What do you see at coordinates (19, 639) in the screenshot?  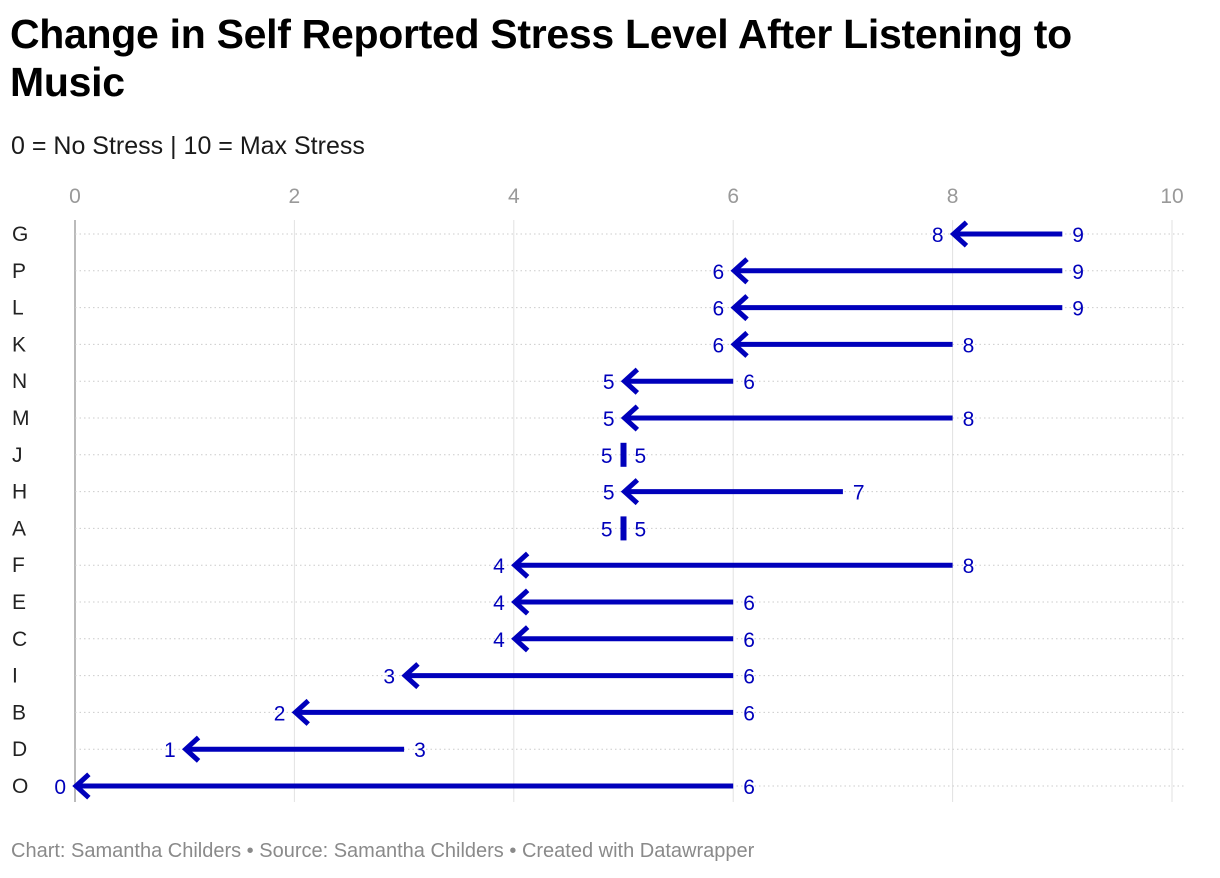 I see `category-label: C` at bounding box center [19, 639].